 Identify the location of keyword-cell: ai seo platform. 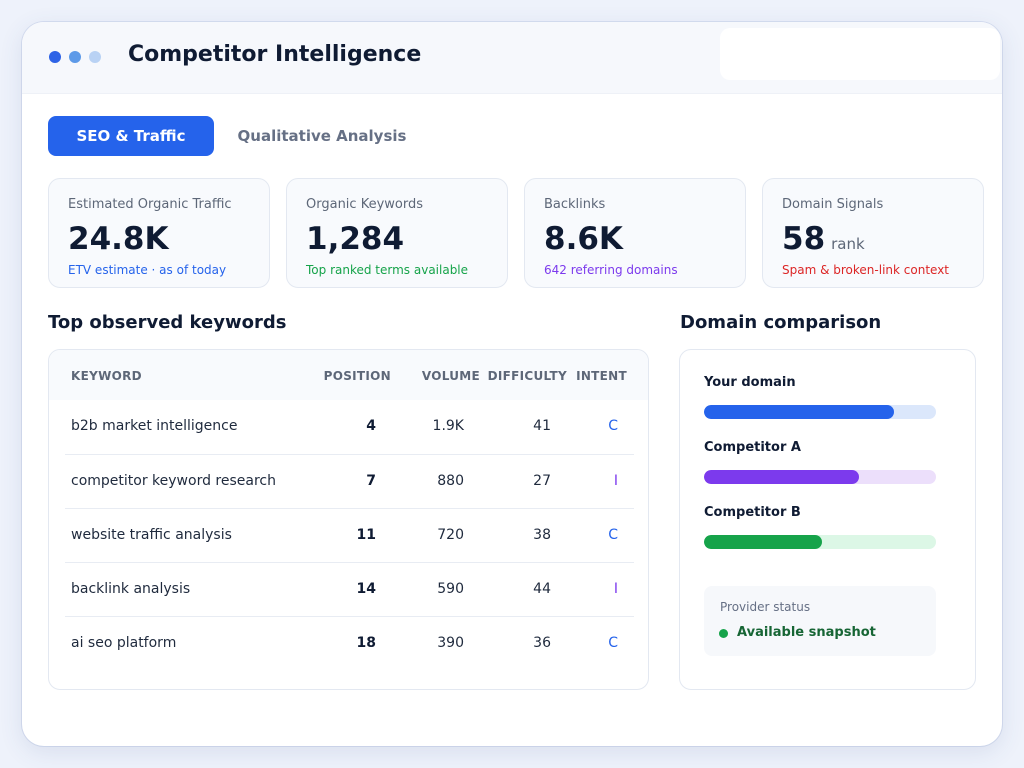
(124, 643).